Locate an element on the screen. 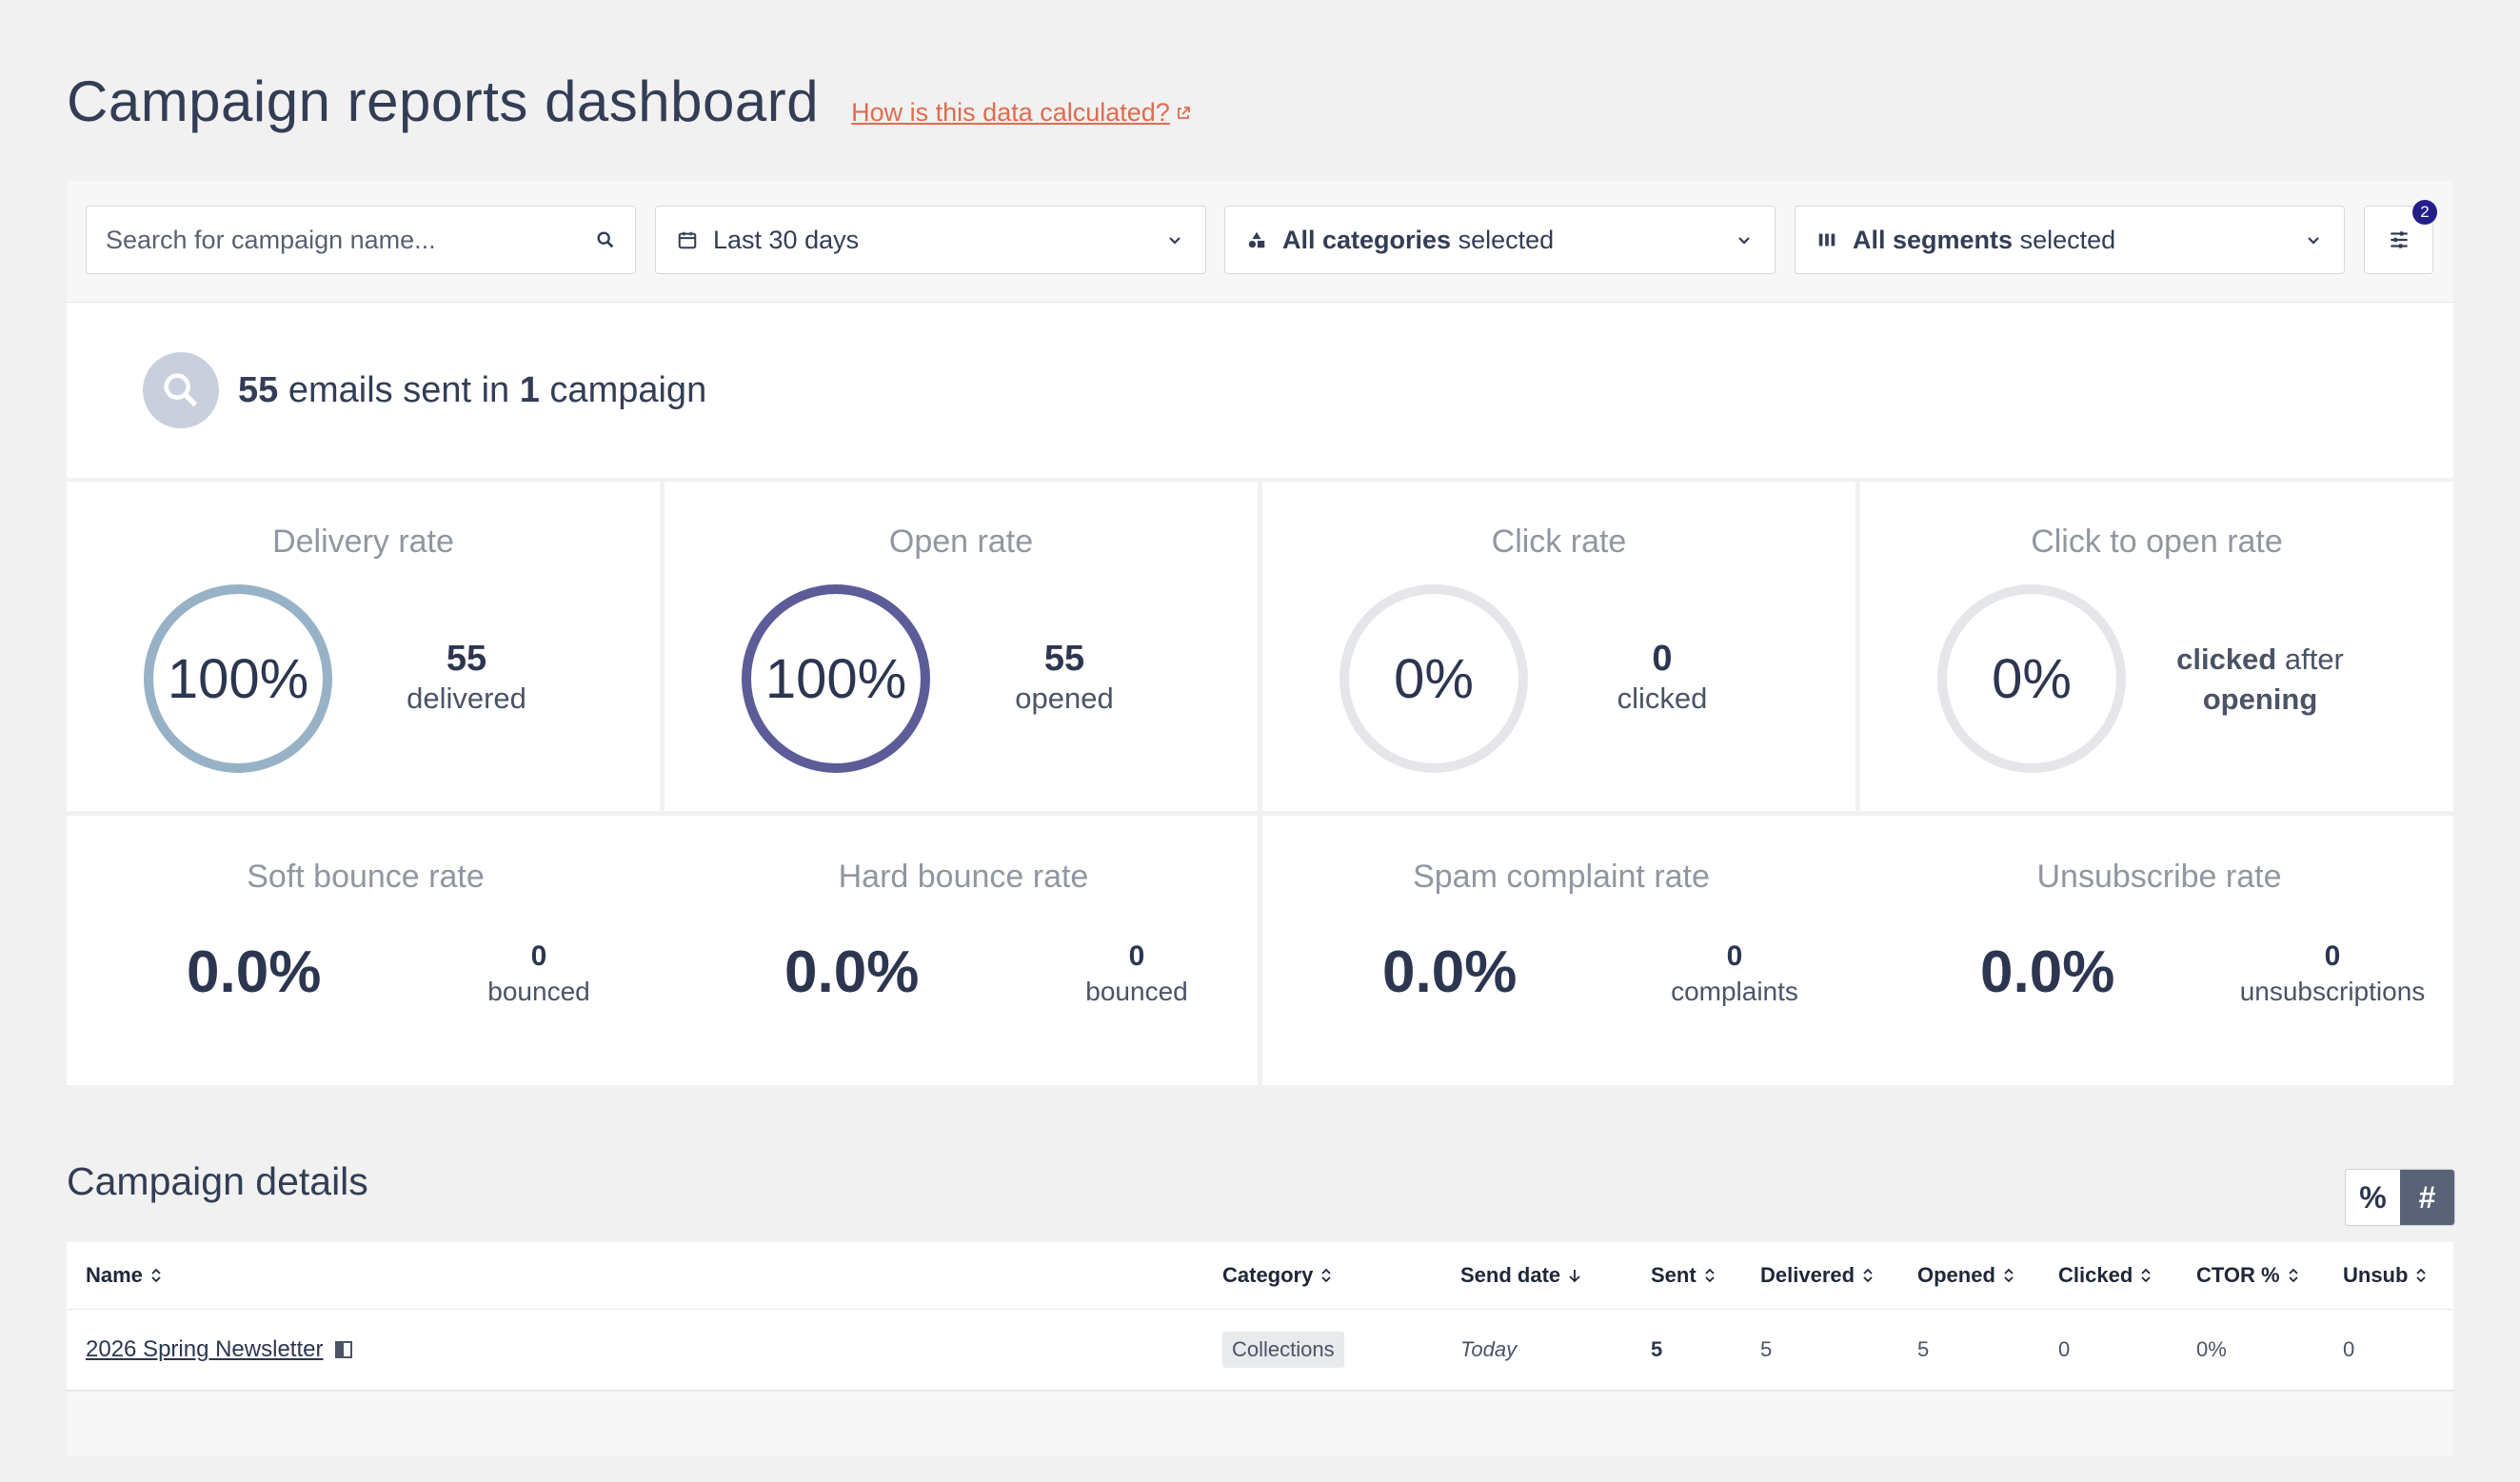 The height and width of the screenshot is (1482, 2520). search-icon is located at coordinates (605, 239).